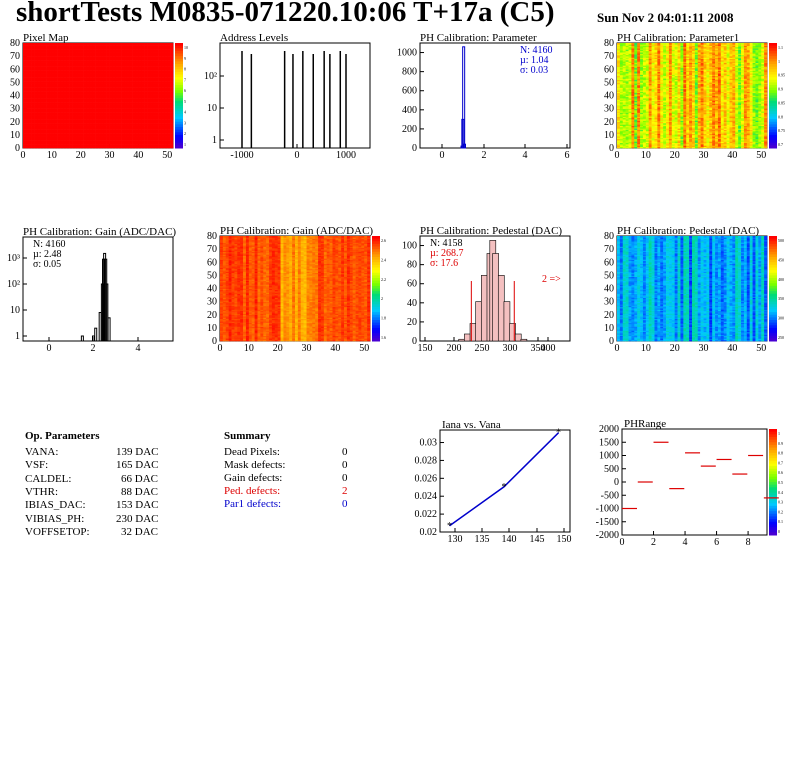  I want to click on ytick-label-address-levels: 1, so click(214, 140).